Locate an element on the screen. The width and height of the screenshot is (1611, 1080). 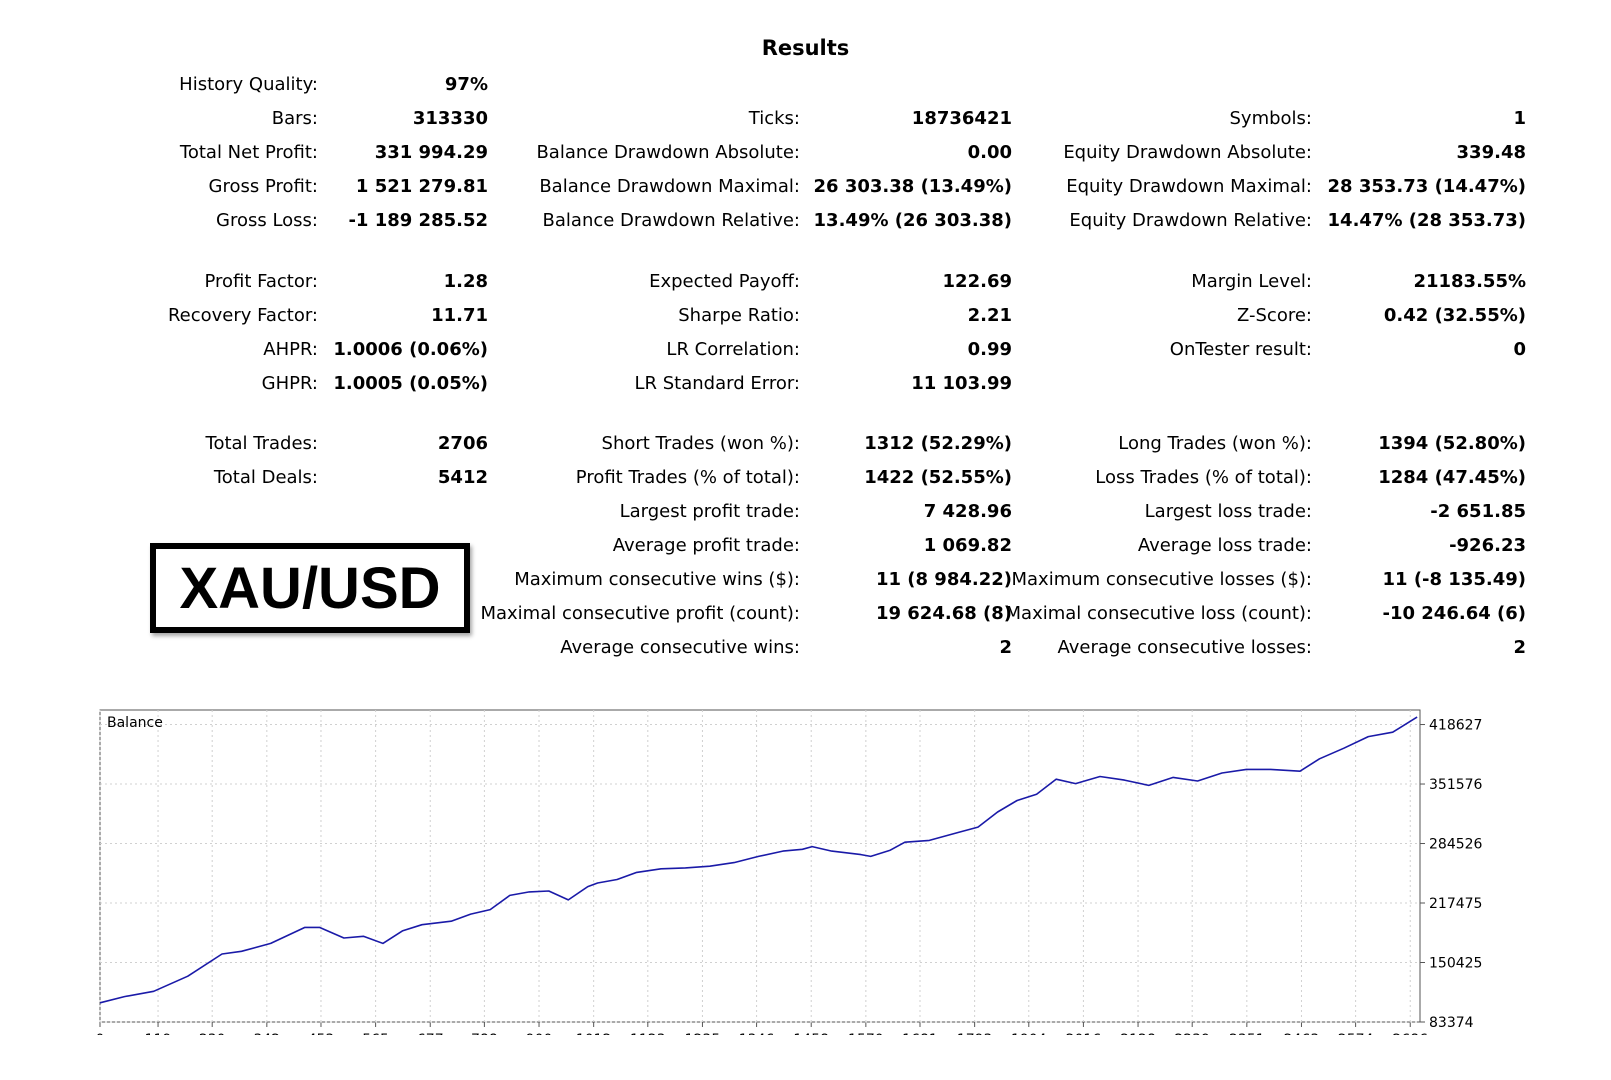
stat-value: 313330 is located at coordinates (450, 118).